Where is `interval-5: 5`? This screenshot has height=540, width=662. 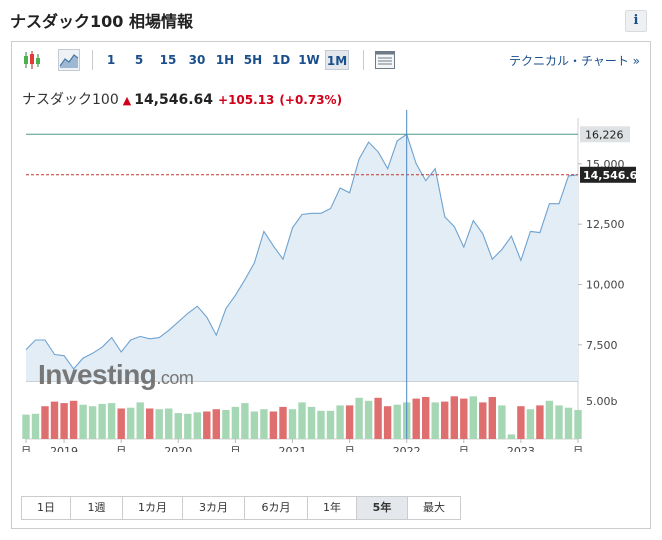
interval-5: 5 is located at coordinates (139, 60).